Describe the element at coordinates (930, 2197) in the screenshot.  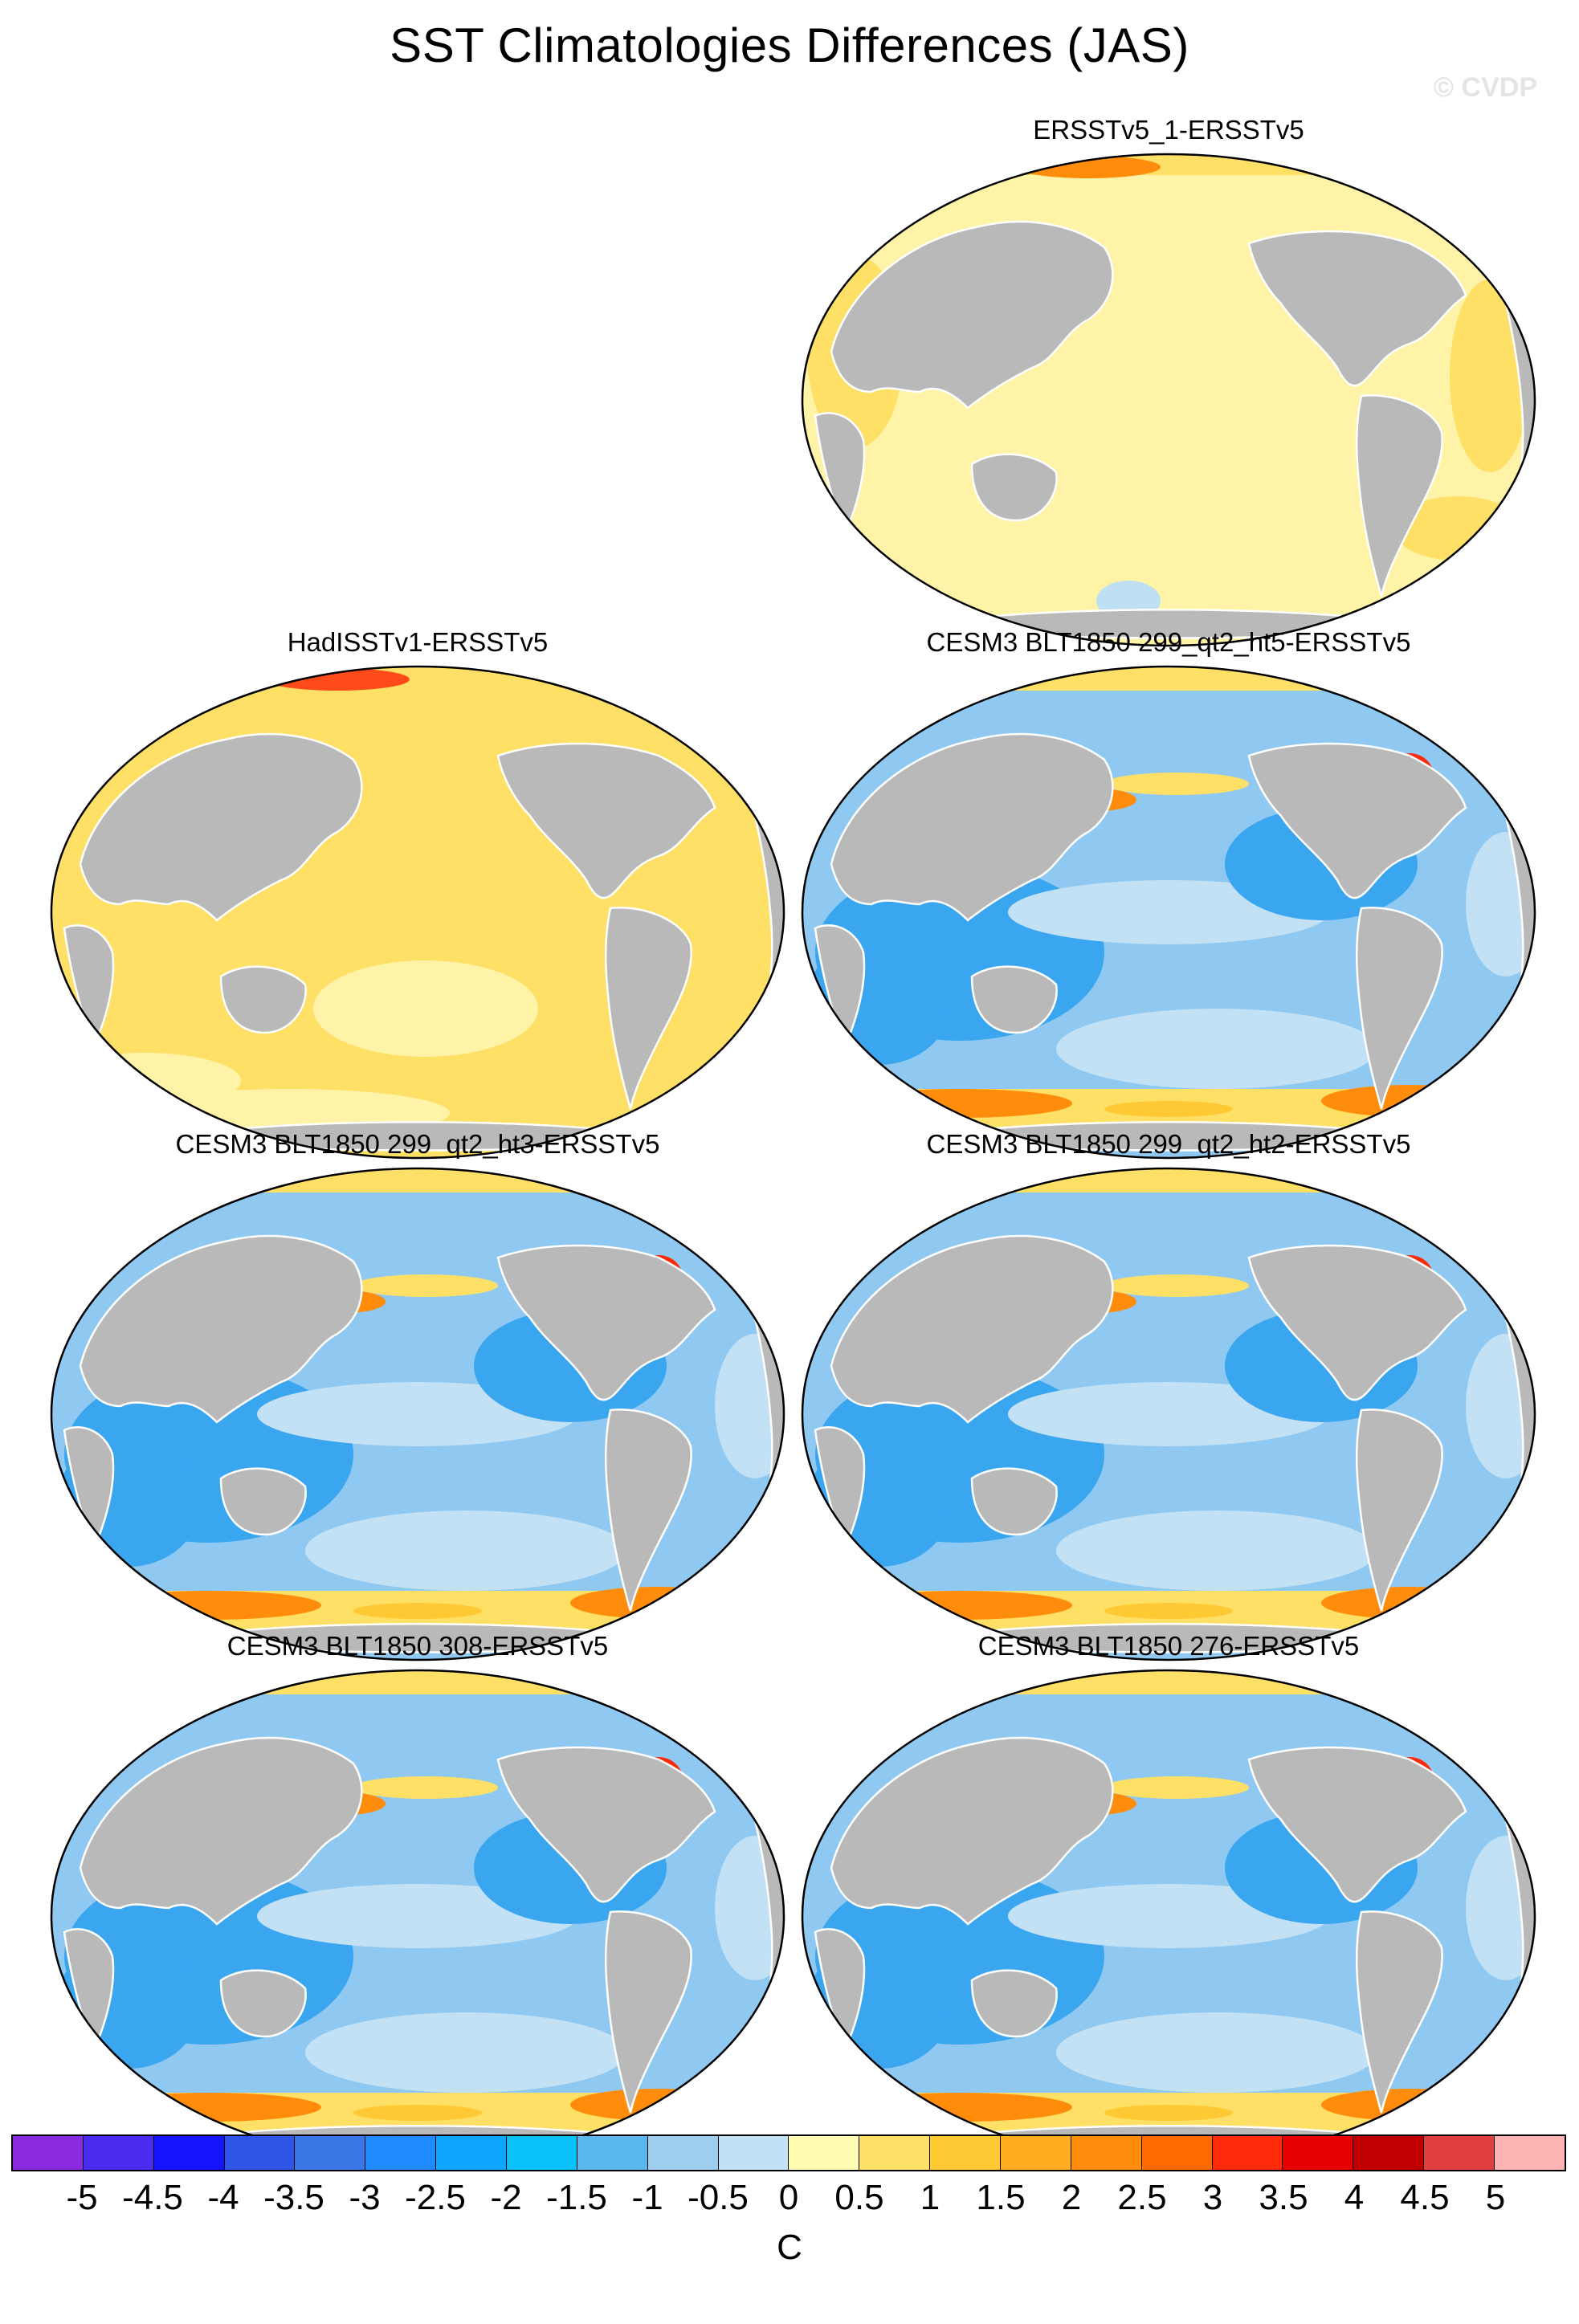
I see `colorbar-tick-label: 1` at that location.